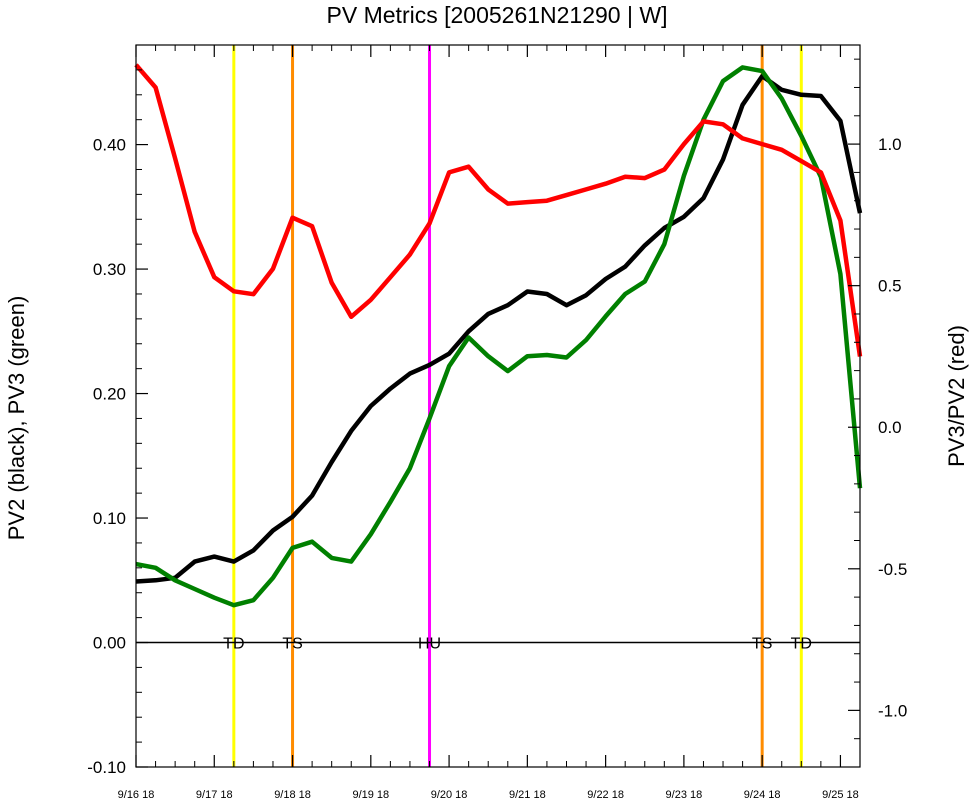 The height and width of the screenshot is (805, 980). Describe the element at coordinates (109, 269) in the screenshot. I see `left-tick-label: 0.30` at that location.